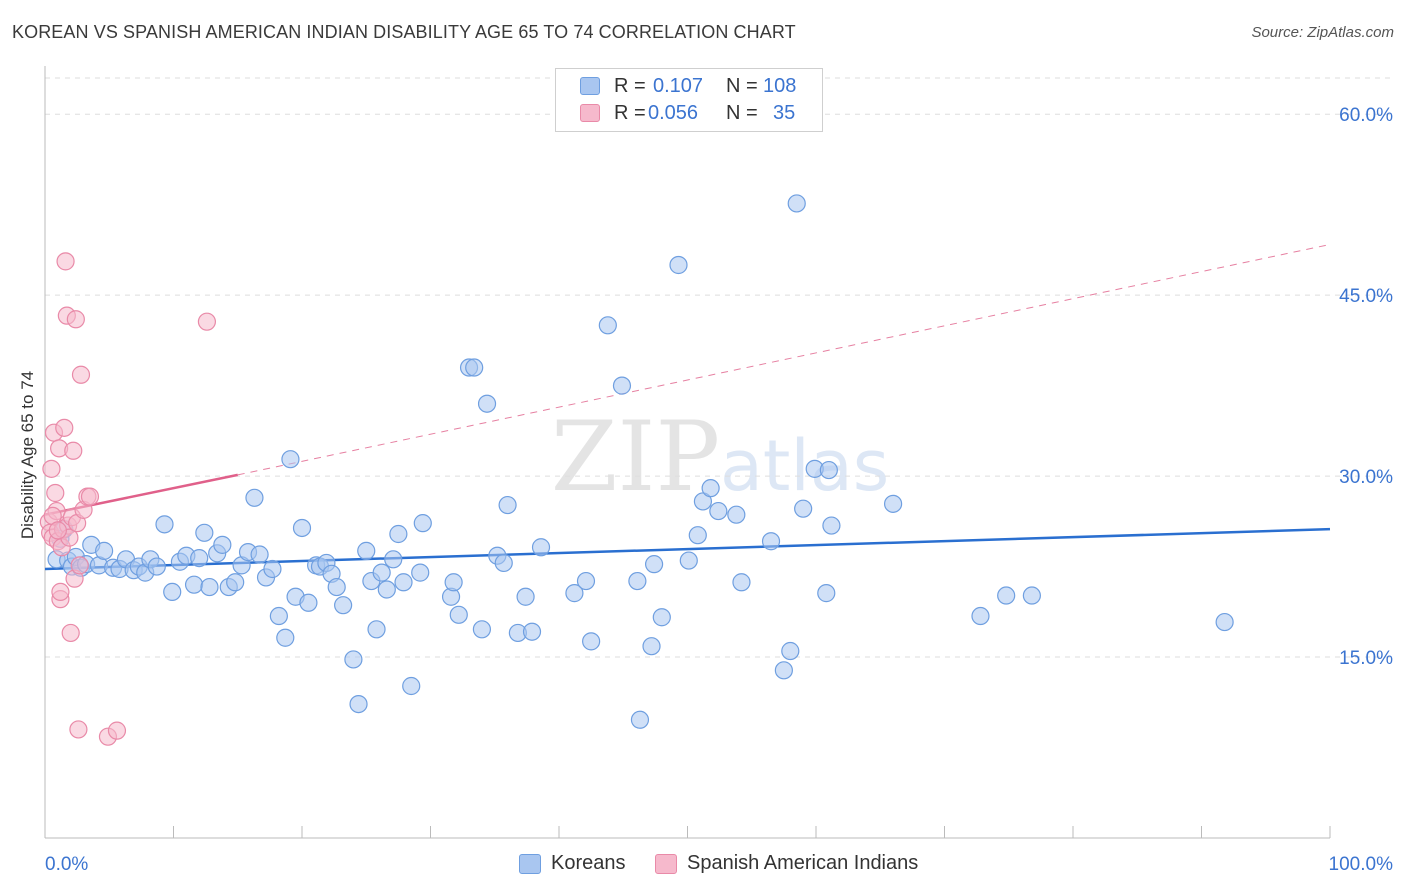 The width and height of the screenshot is (1406, 892). Describe the element at coordinates (689, 113) in the screenshot. I see `legend-row-spanish: R = 0.056 N = 35` at that location.